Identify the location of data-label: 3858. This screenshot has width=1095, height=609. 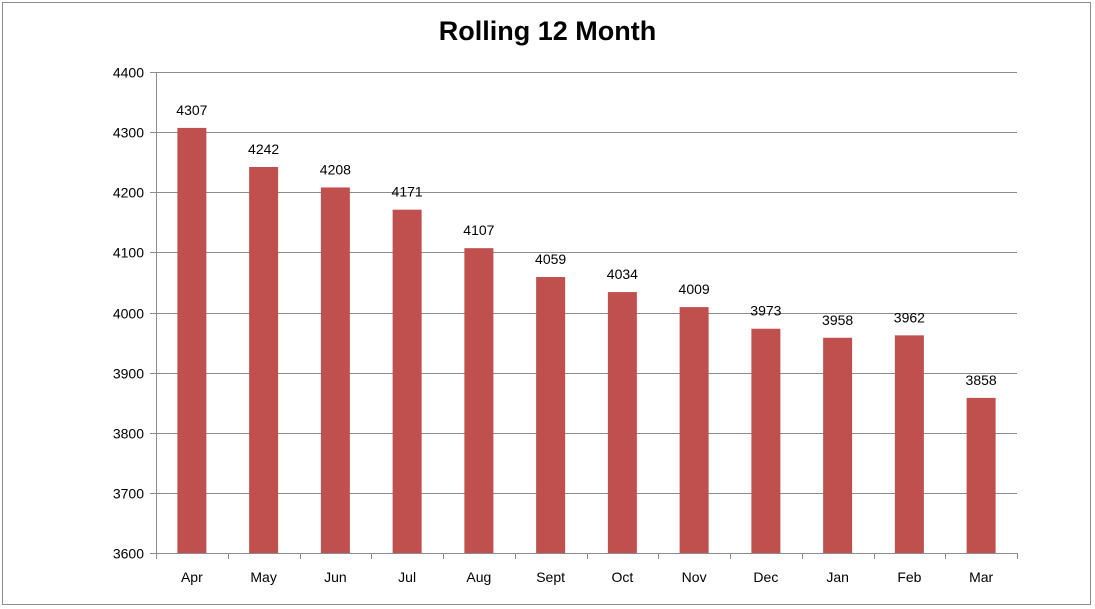
(981, 380).